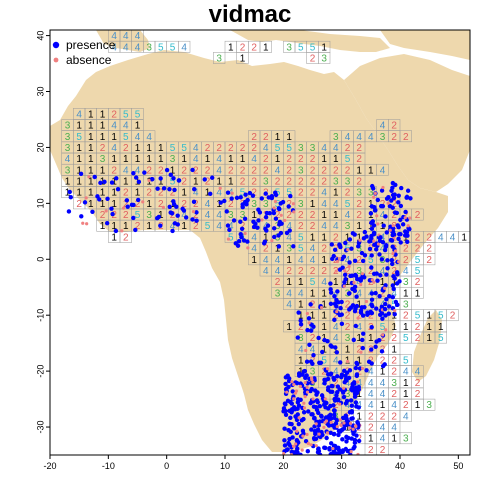 This screenshot has height=500, width=500. I want to click on caspian-region-landmass, so click(425, 45).